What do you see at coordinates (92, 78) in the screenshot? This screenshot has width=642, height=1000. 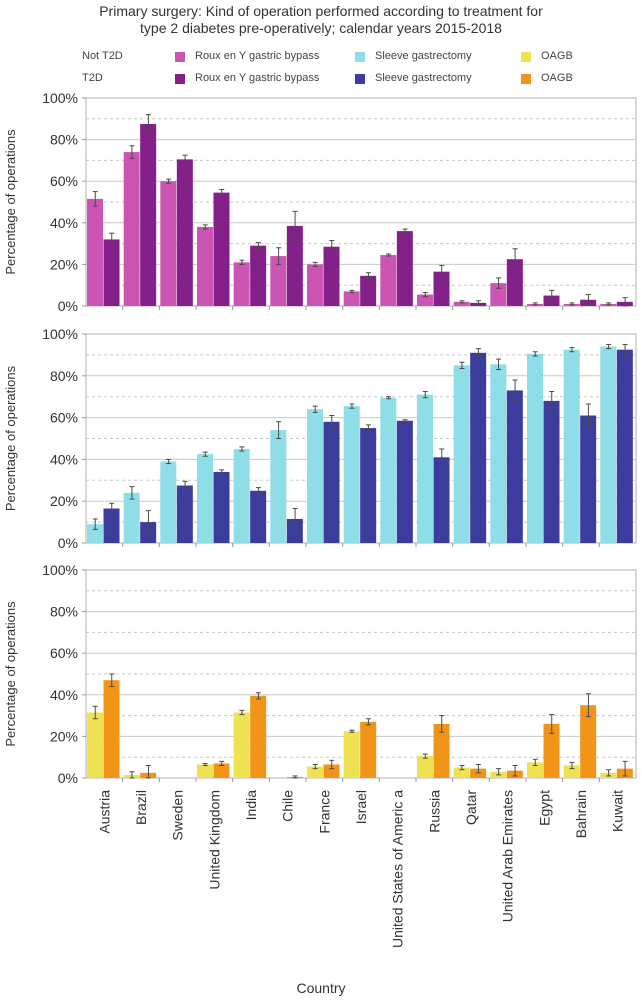 I see `legend-row-label-t2d: T2D` at bounding box center [92, 78].